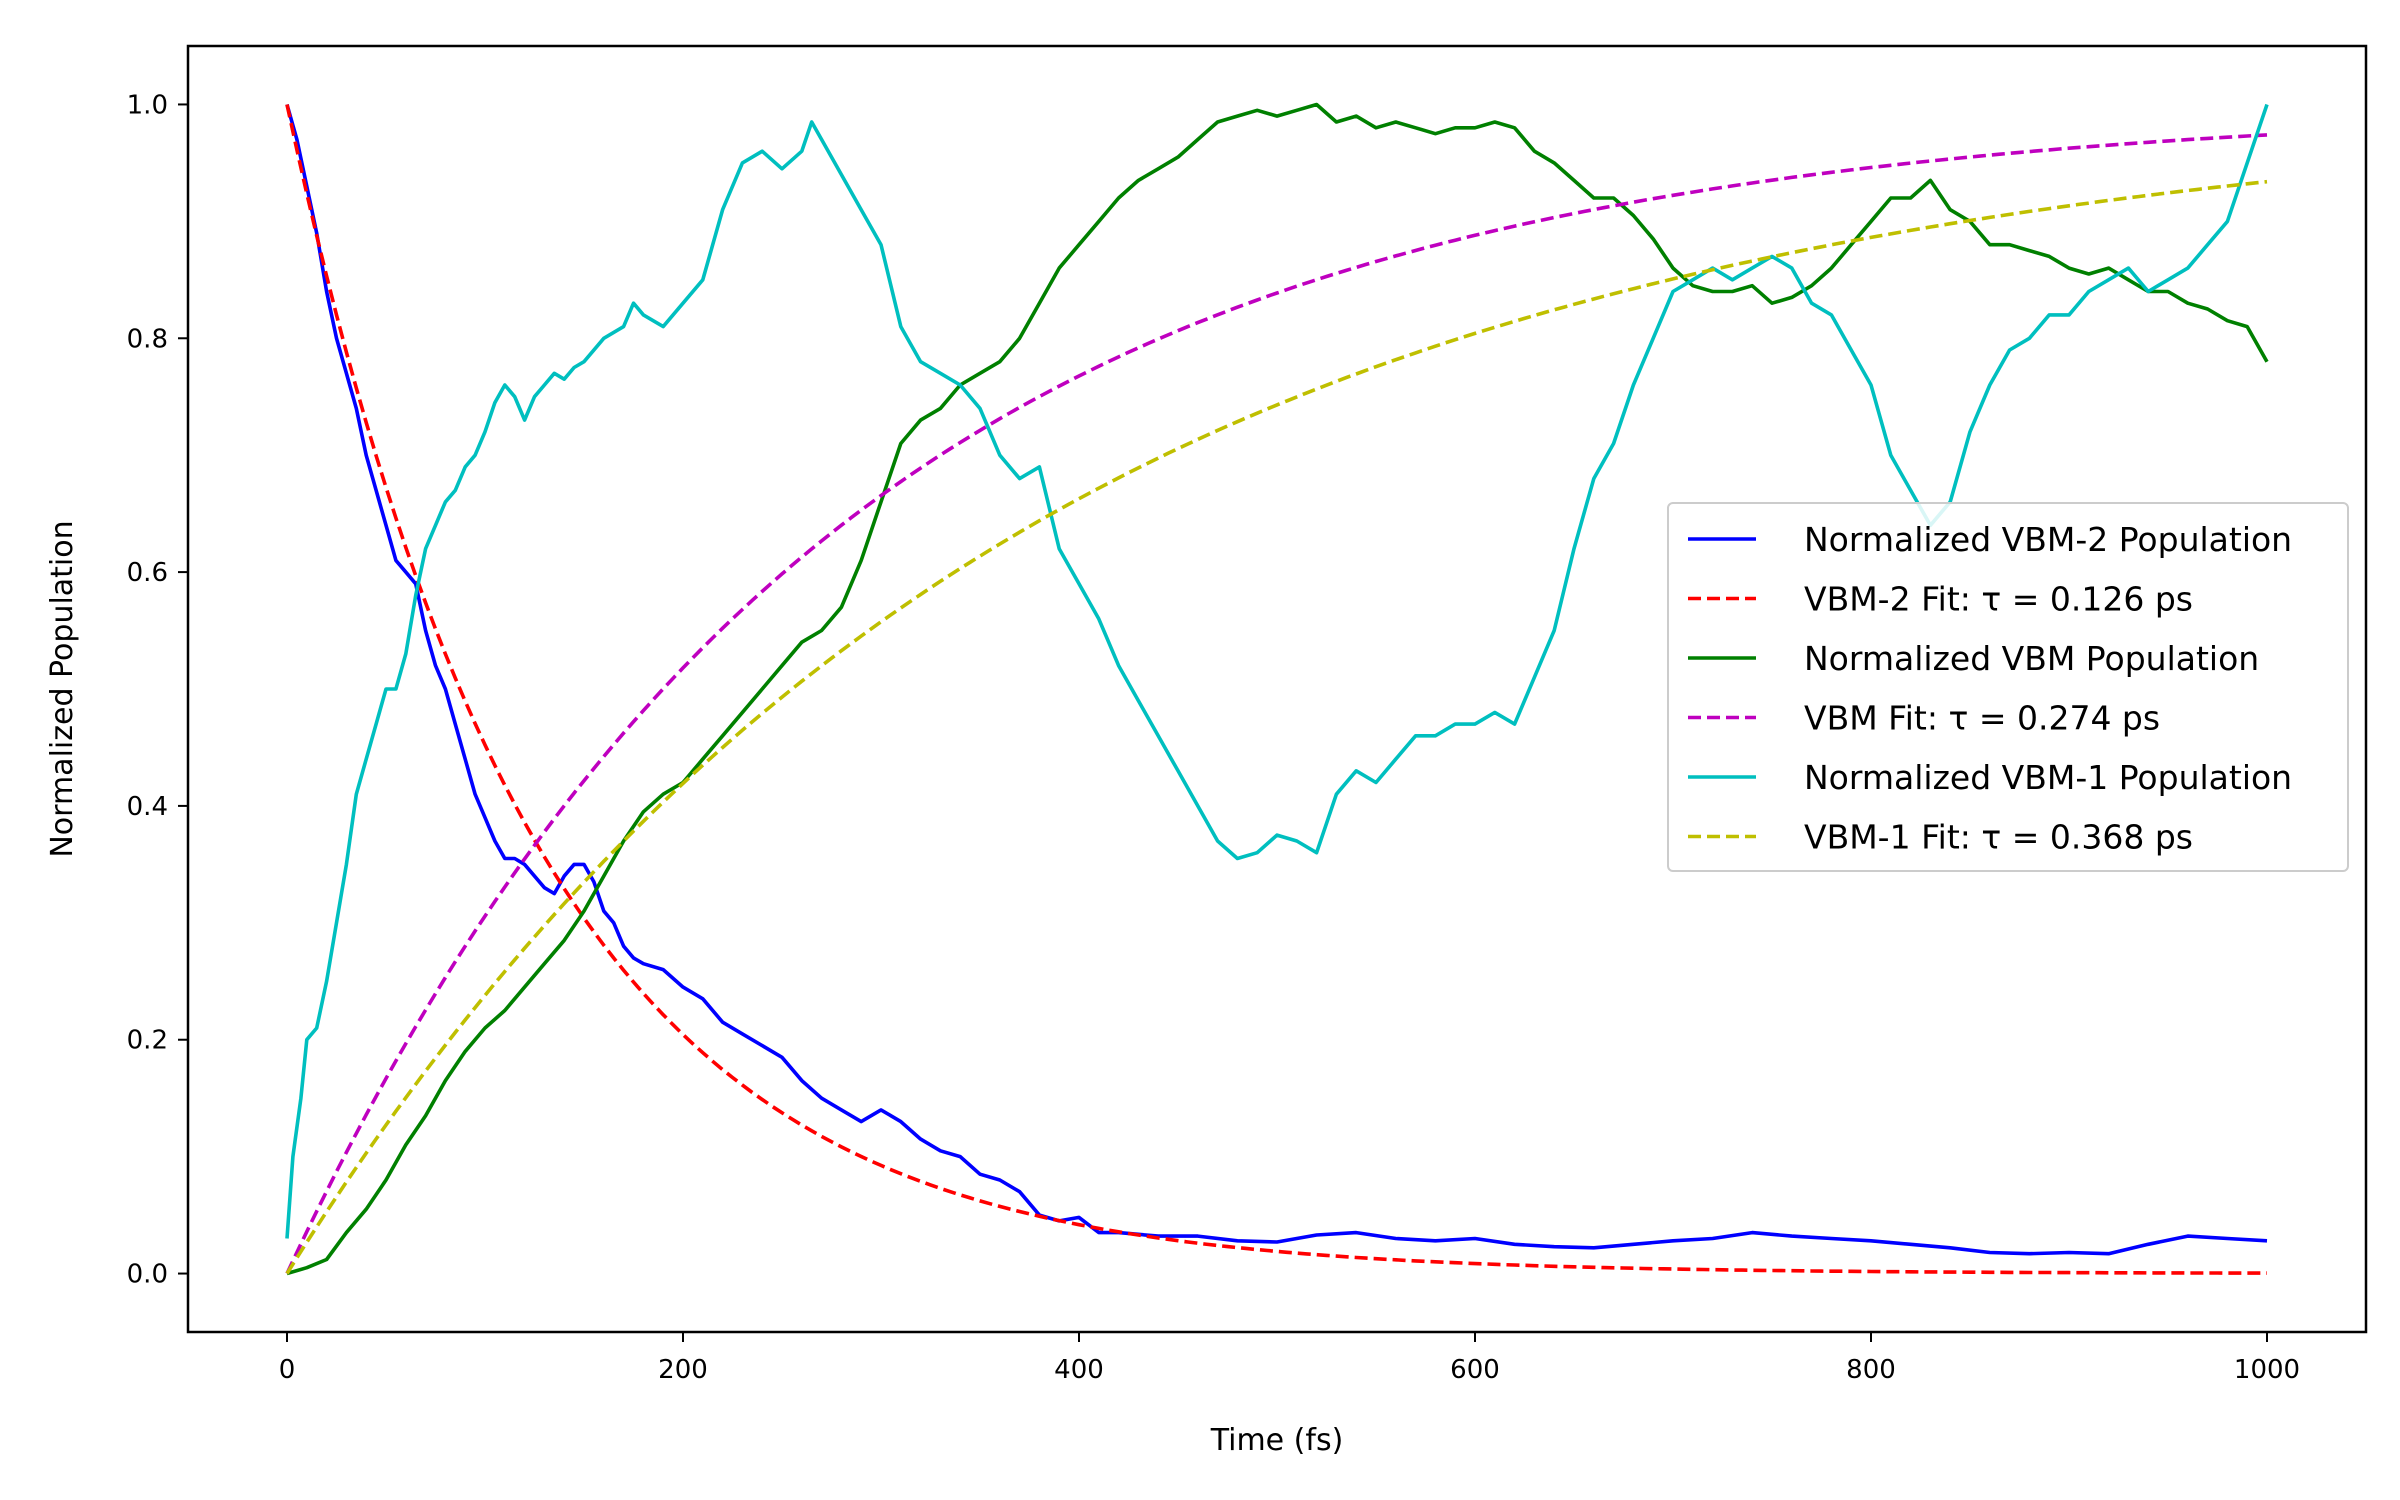  What do you see at coordinates (157, 690) in the screenshot?
I see `y-axis: 0.0 0.2 0.4 0.6 0.8 1.0` at bounding box center [157, 690].